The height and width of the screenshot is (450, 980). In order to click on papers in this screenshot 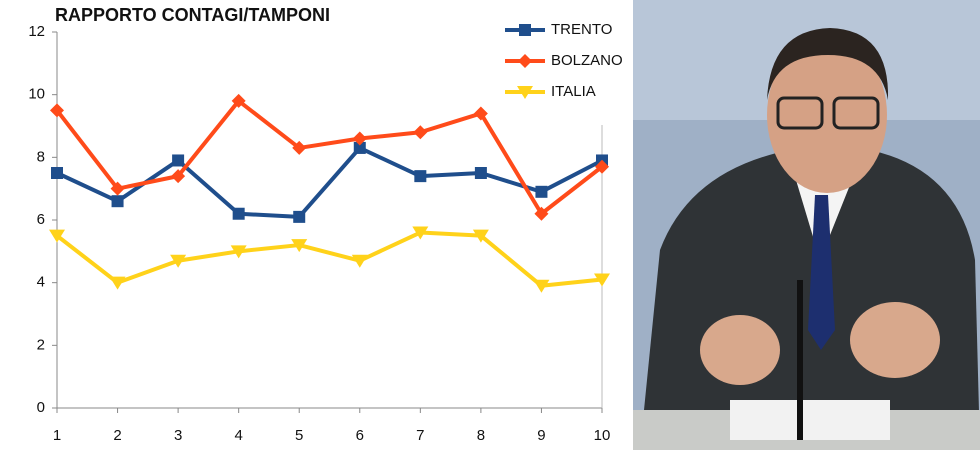, I will do `click(810, 420)`.